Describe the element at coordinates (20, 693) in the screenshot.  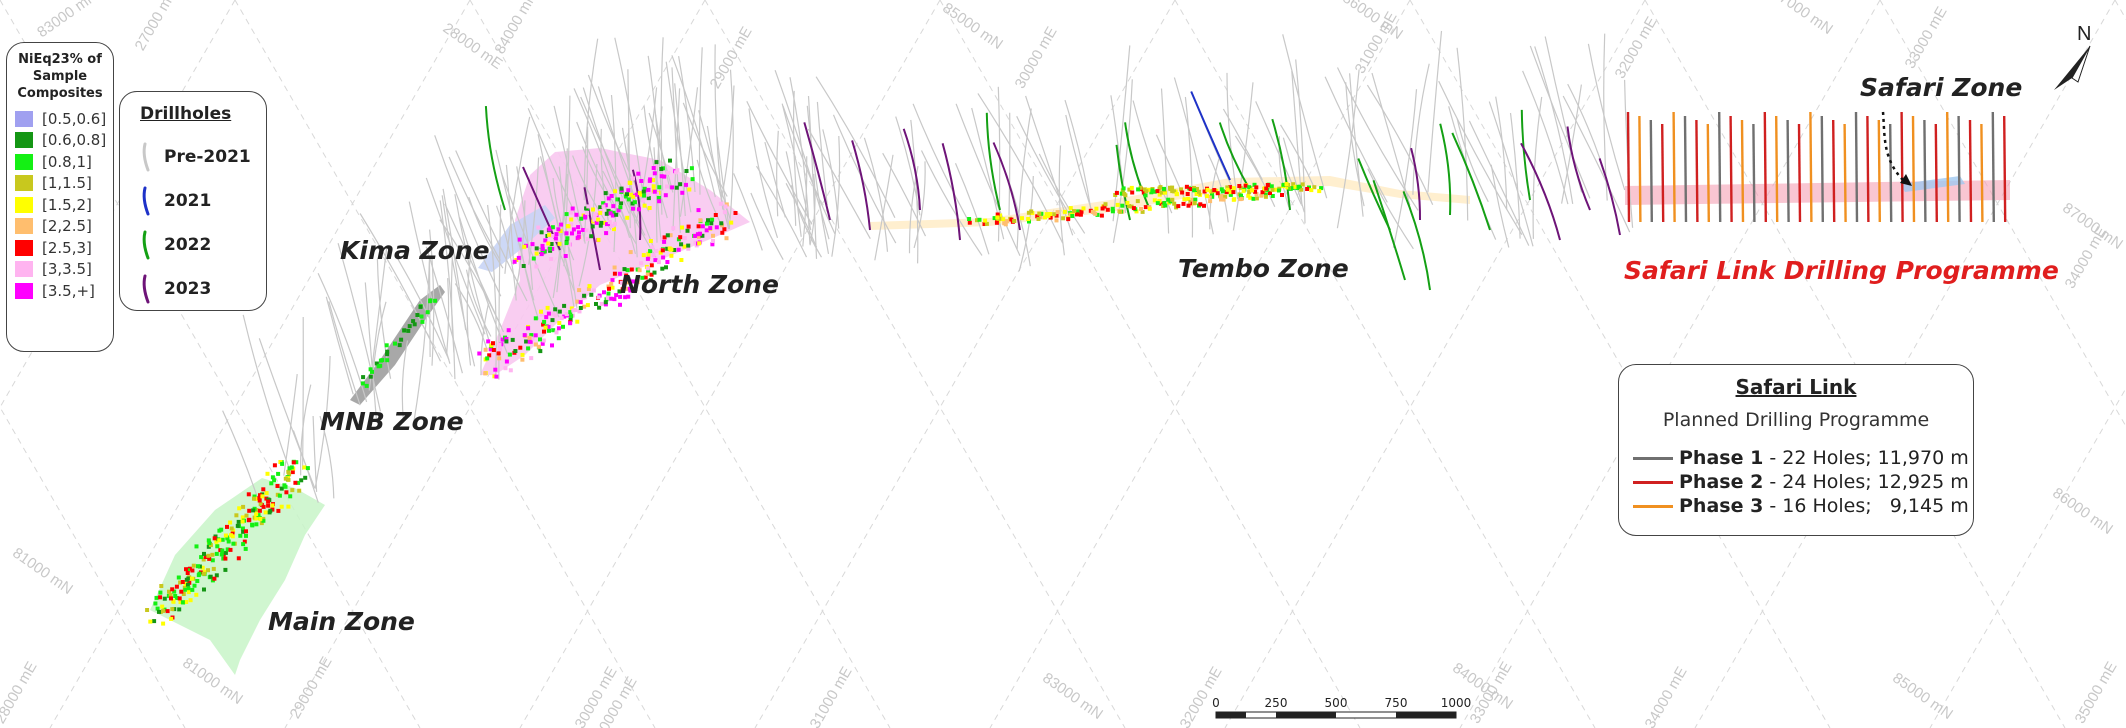
I see `grid-coordinate-label: 28000 mE` at that location.